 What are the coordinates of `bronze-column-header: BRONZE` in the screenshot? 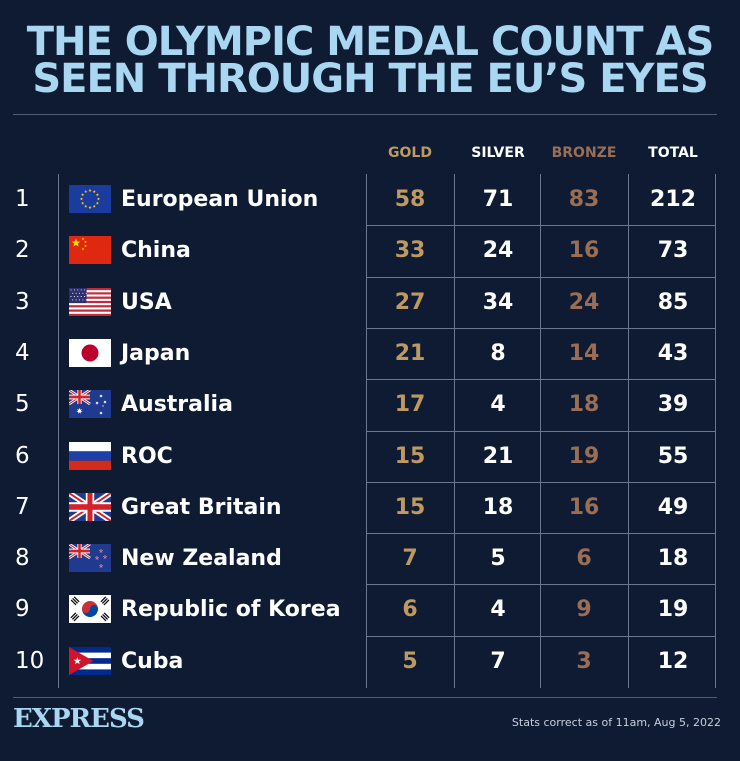 It's located at (584, 153).